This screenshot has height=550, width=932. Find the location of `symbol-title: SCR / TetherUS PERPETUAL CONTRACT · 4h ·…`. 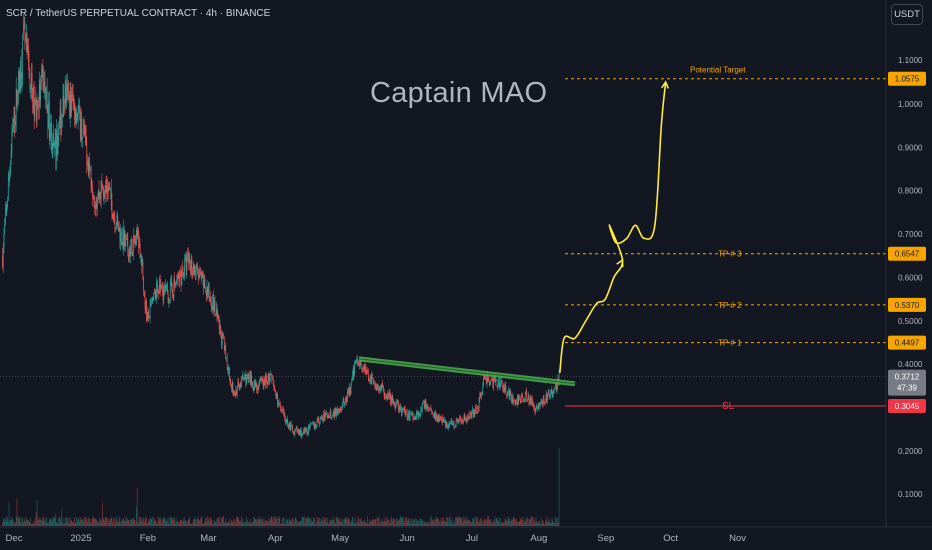

symbol-title: SCR / TetherUS PERPETUAL CONTRACT · 4h ·… is located at coordinates (138, 13).